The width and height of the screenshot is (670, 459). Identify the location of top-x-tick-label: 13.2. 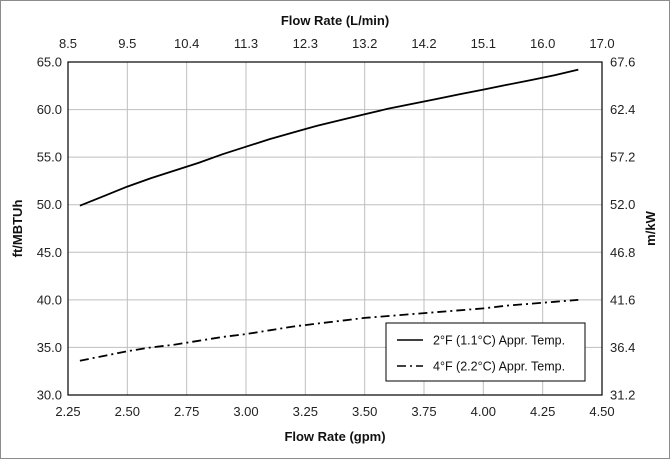
(364, 43).